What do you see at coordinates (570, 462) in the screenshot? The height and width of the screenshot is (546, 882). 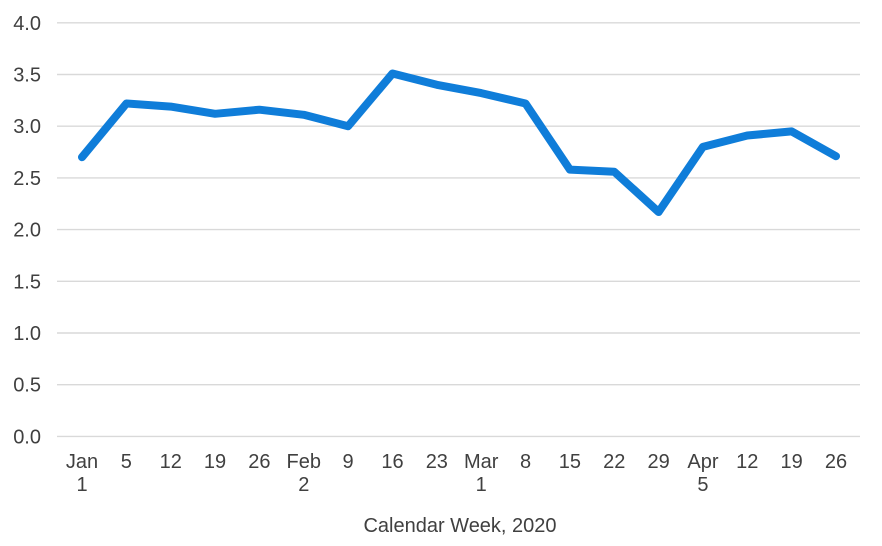 I see `x-tick-label: 15` at bounding box center [570, 462].